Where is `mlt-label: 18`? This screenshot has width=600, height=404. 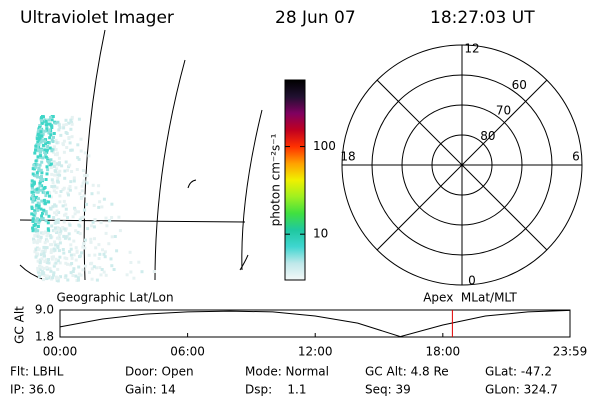
mlt-label: 18 is located at coordinates (347, 157).